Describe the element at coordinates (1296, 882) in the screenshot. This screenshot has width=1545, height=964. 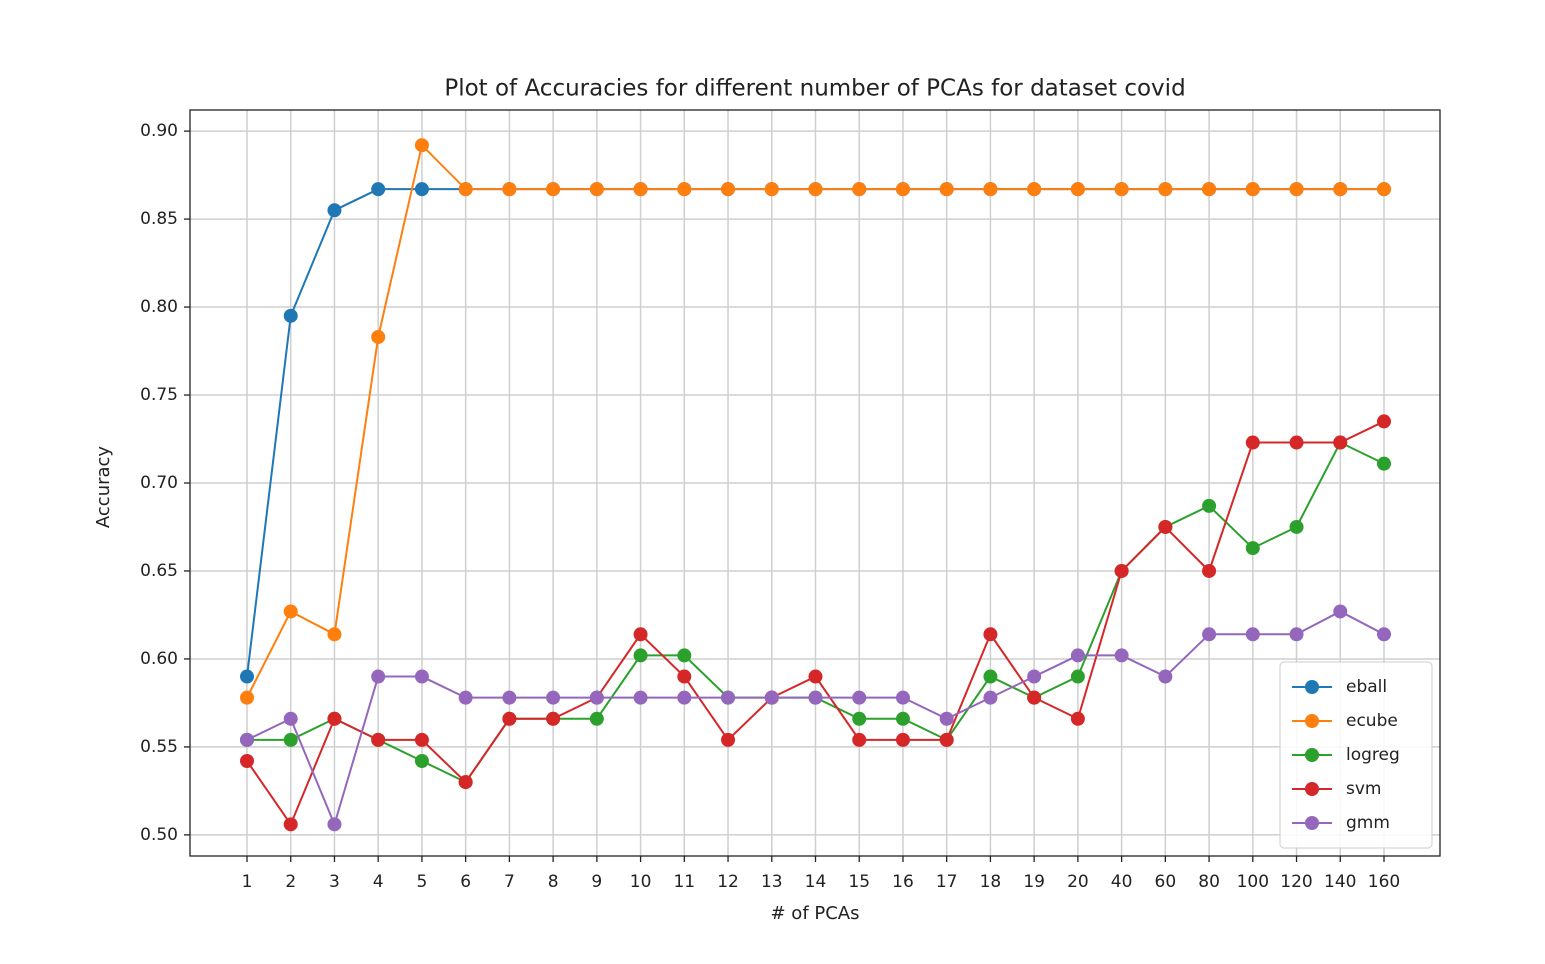
I see `x-tick-label: 120` at that location.